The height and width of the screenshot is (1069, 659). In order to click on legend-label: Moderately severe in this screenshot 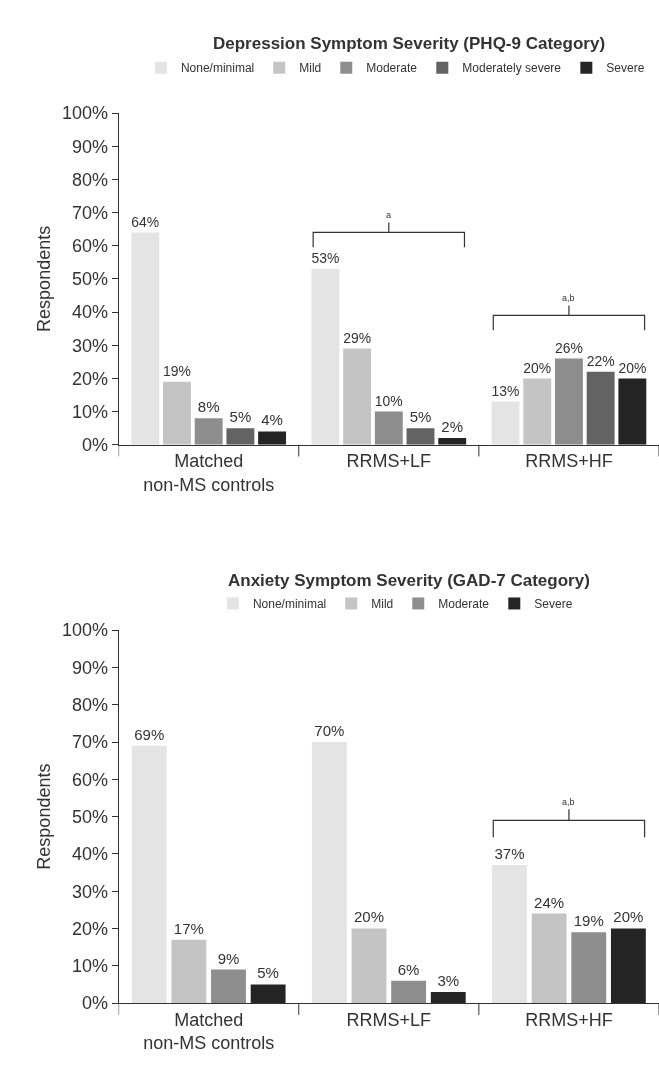, I will do `click(512, 68)`.